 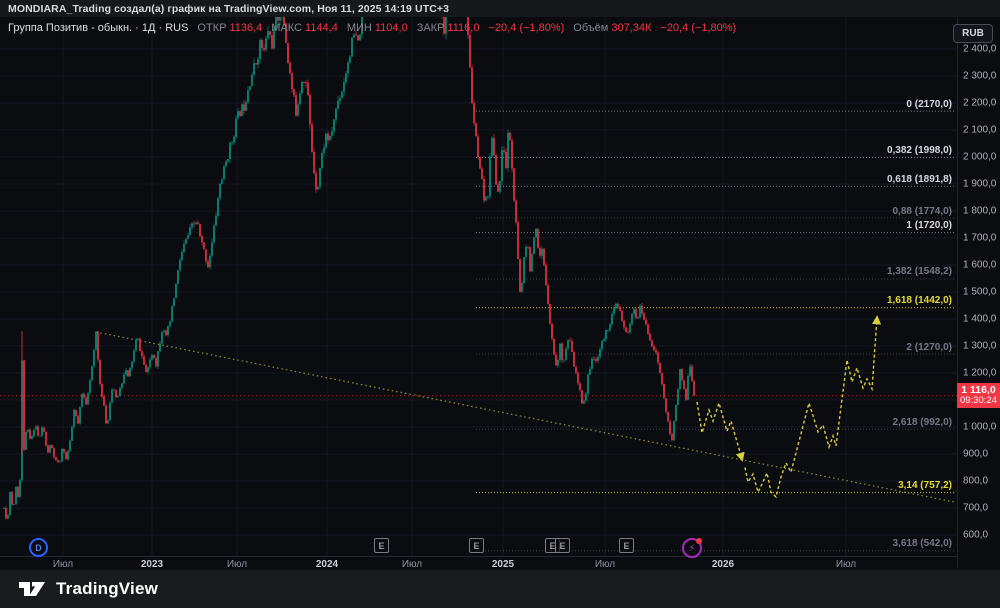 I want to click on fib-label: 1 (1720,0), so click(x=929, y=226).